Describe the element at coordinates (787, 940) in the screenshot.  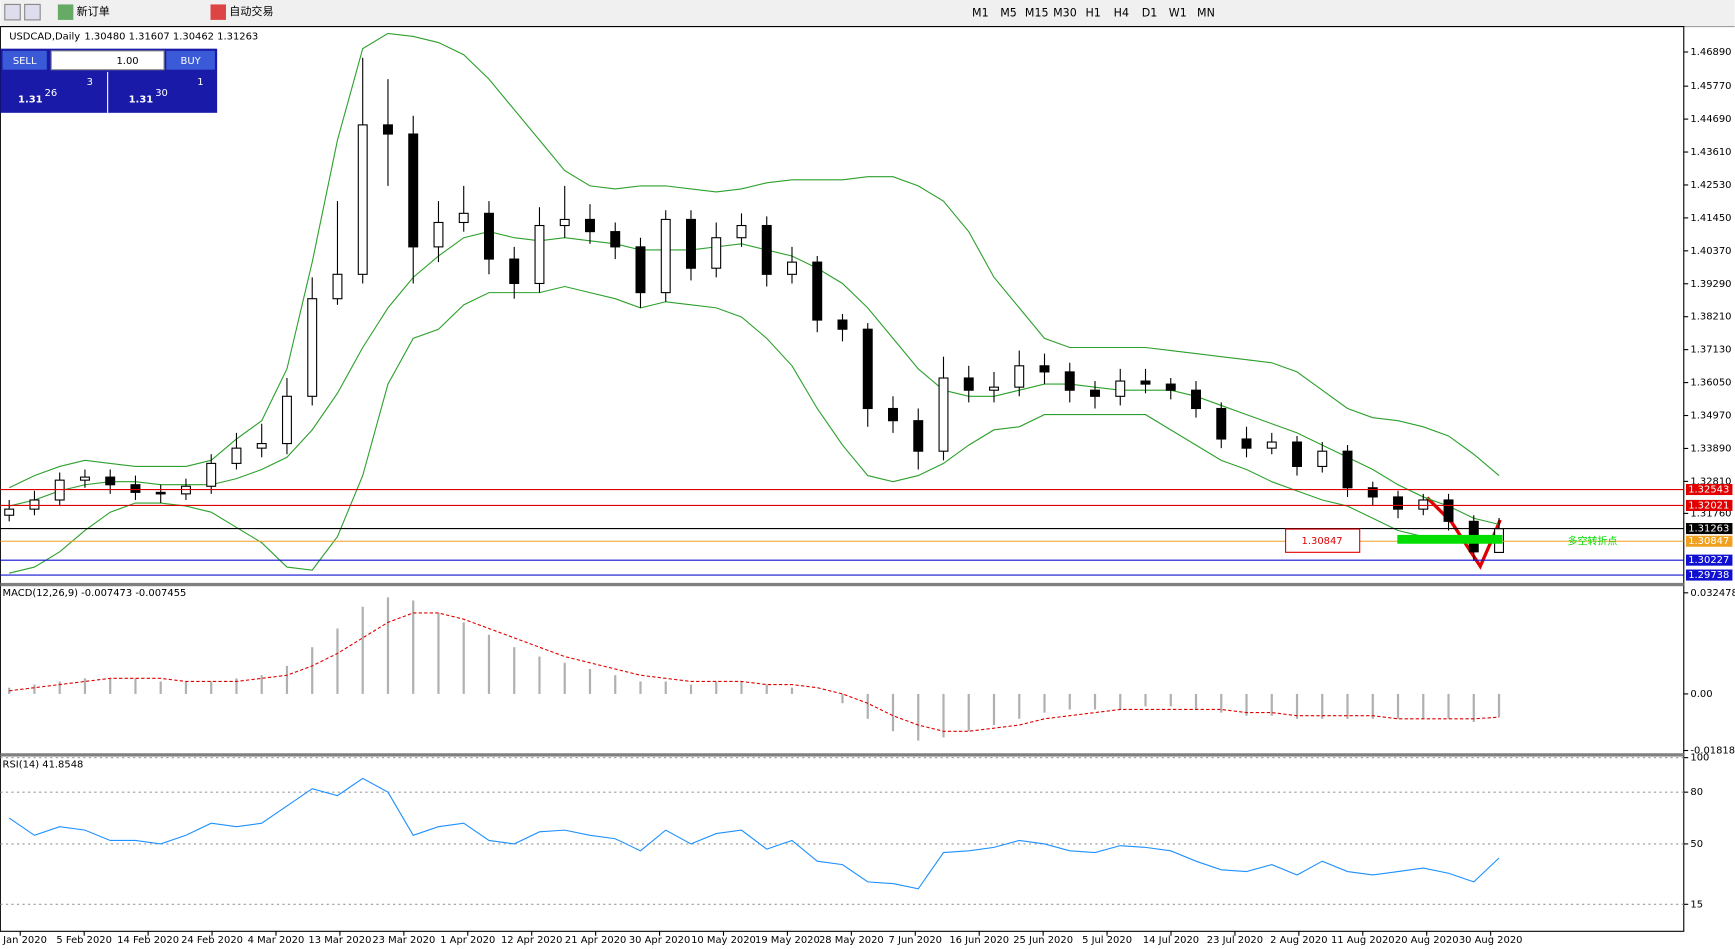
I see `x-tick-label: 19 May 2020` at that location.